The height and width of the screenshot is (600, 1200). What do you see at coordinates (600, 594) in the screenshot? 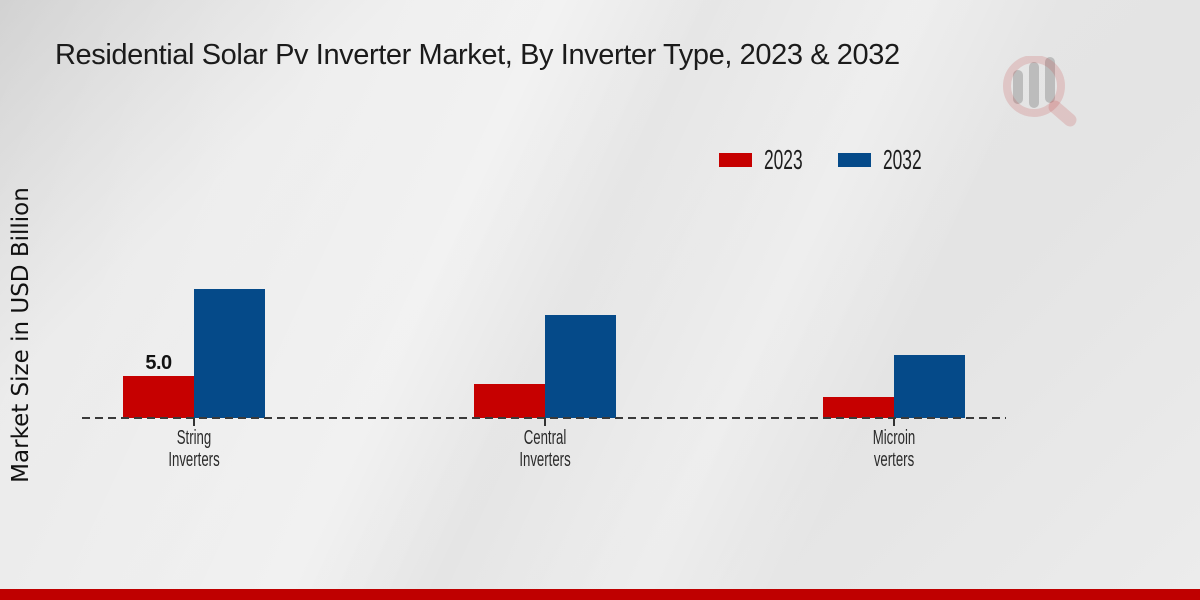
I see `footer-accent-bar` at bounding box center [600, 594].